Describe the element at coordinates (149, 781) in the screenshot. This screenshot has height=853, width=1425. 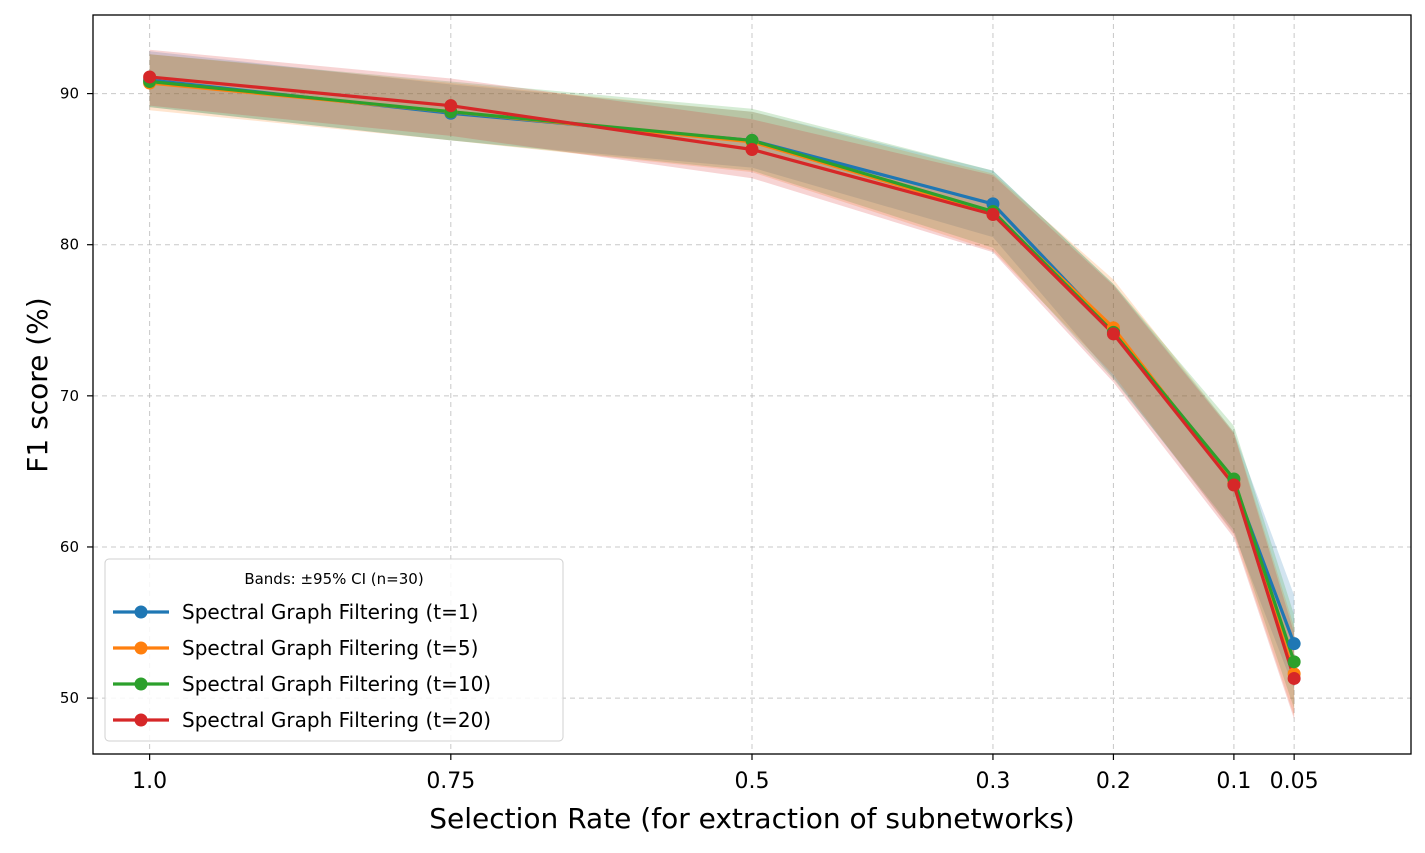
I see `x-tick-label: 1.0` at that location.